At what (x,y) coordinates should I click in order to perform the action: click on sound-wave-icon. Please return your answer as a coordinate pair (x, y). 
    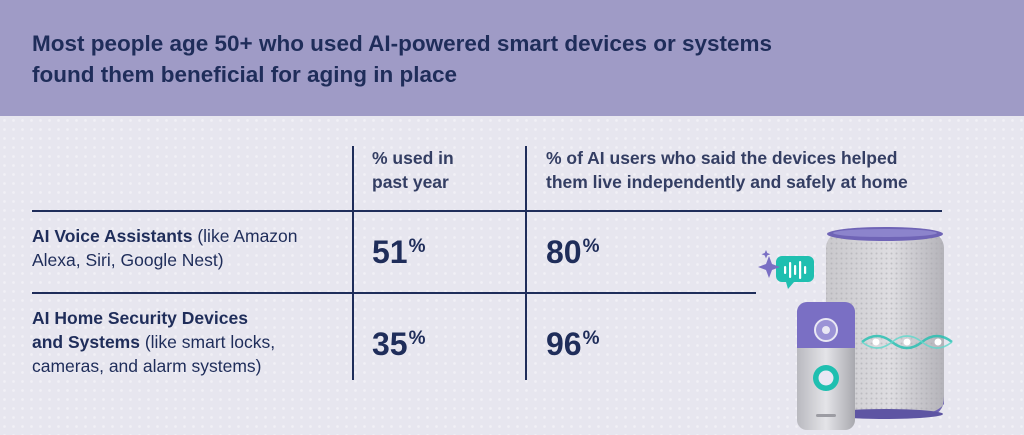
    Looking at the image, I should click on (907, 342).